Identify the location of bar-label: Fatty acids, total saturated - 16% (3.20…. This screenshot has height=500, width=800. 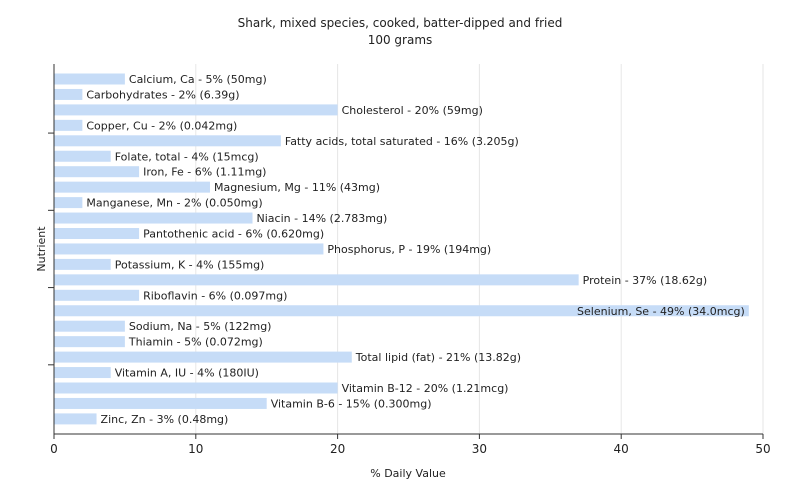
(402, 141).